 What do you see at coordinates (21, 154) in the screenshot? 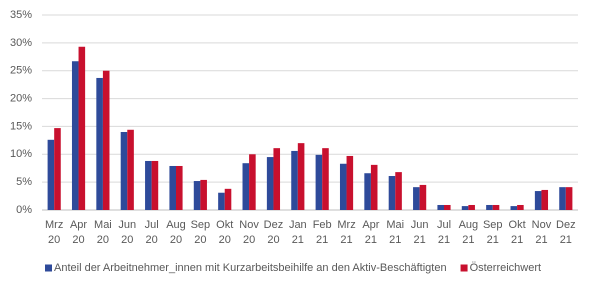
I see `y-tick-label: 10%` at bounding box center [21, 154].